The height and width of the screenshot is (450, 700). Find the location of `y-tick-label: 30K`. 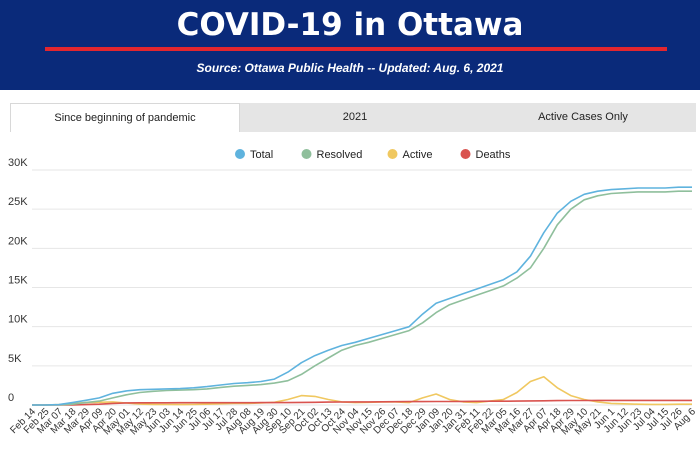

y-tick-label: 30K is located at coordinates (18, 163).